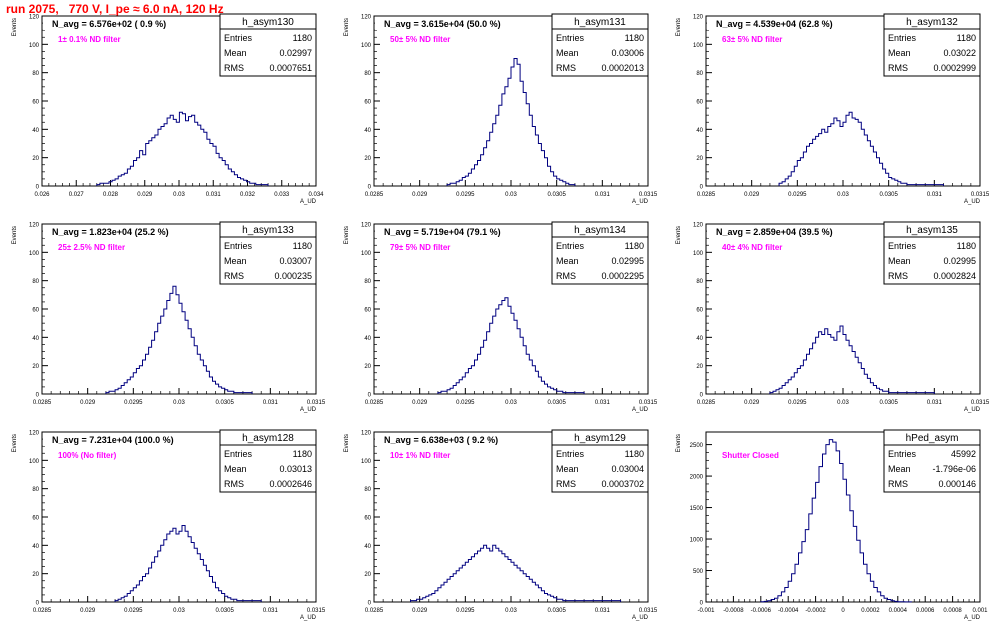 The image size is (996, 622). What do you see at coordinates (898, 611) in the screenshot?
I see `x-tick-label: 0.0004` at bounding box center [898, 611].